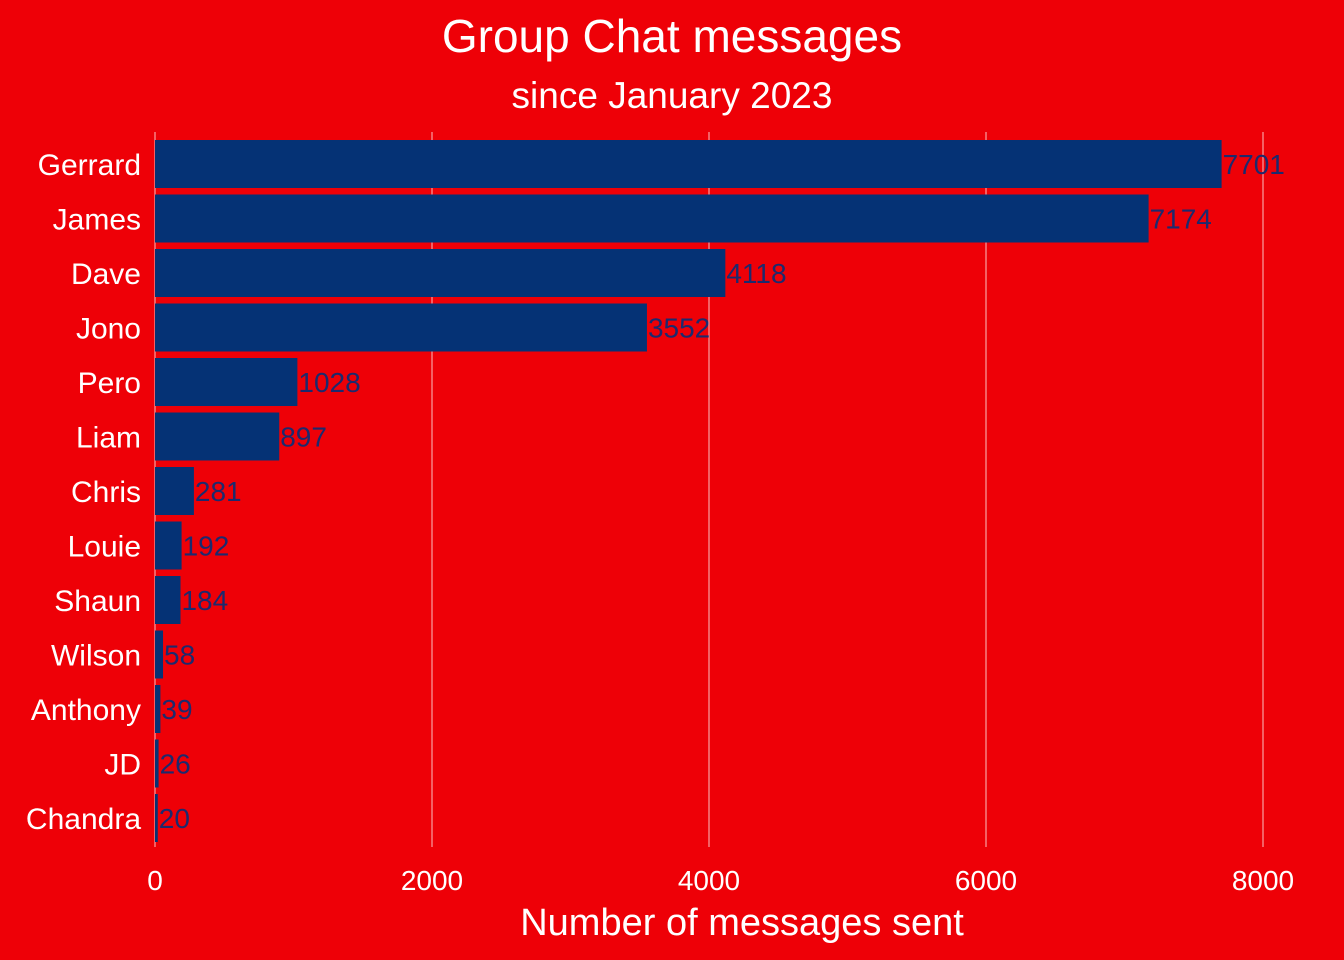 This screenshot has height=960, width=1344. What do you see at coordinates (226, 382) in the screenshot?
I see `bar-pero` at bounding box center [226, 382].